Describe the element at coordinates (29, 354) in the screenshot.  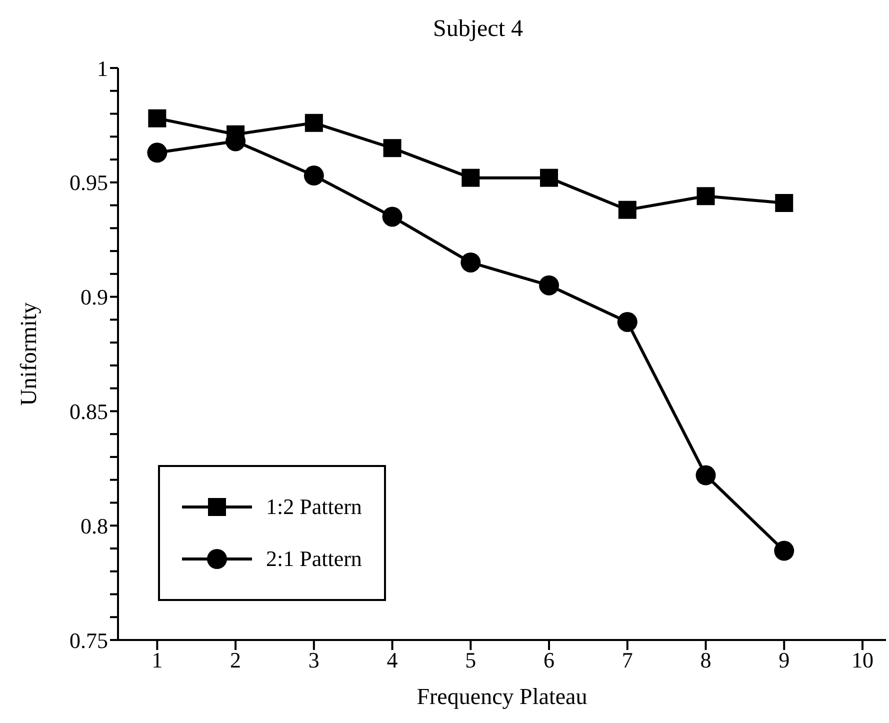
I see `y-axis-title: Uniformity` at that location.